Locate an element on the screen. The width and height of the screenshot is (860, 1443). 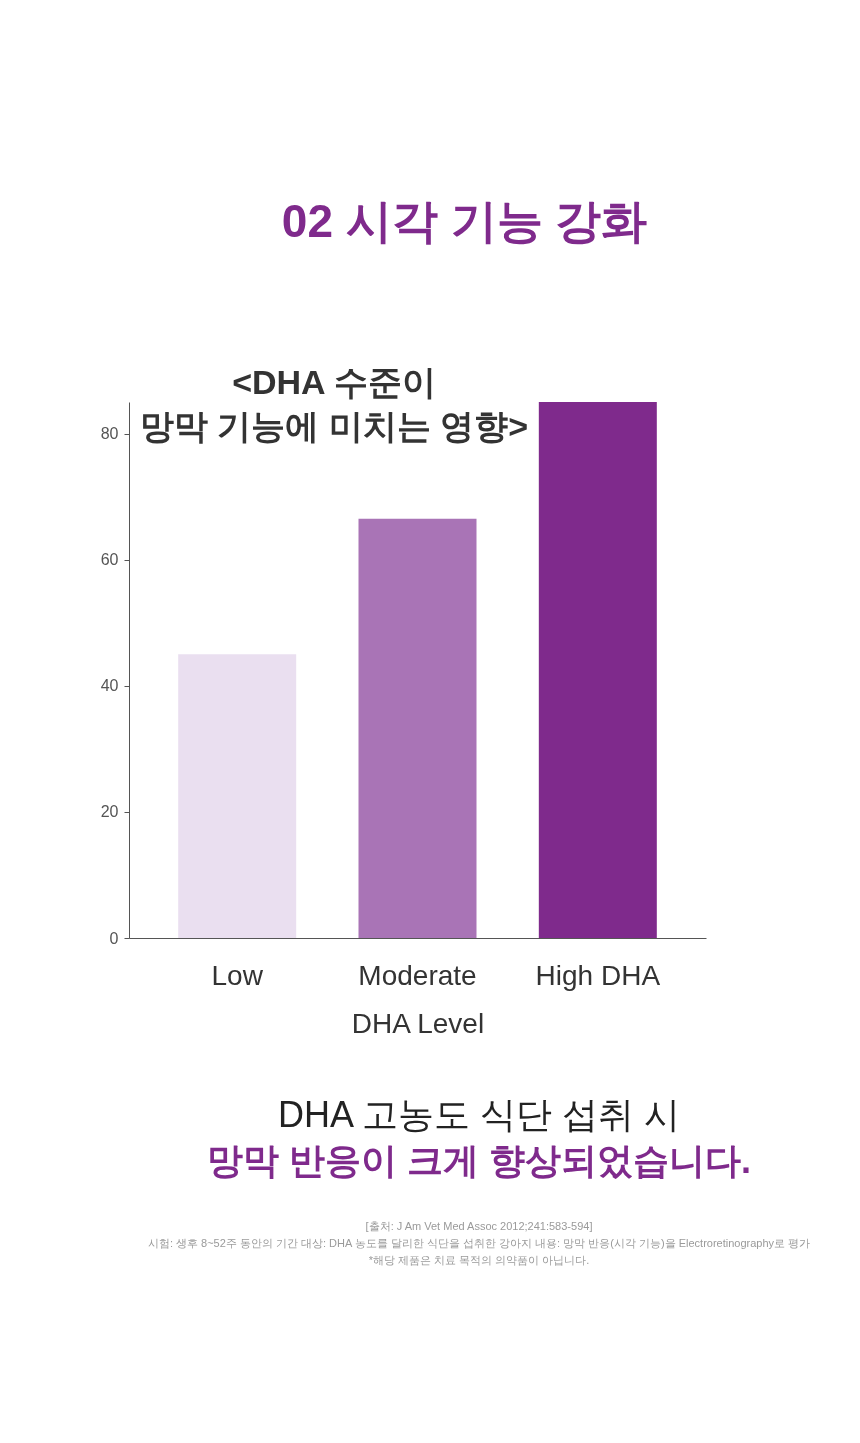
chart-title: 02 시각 기능 강화 is located at coordinates (464, 221).